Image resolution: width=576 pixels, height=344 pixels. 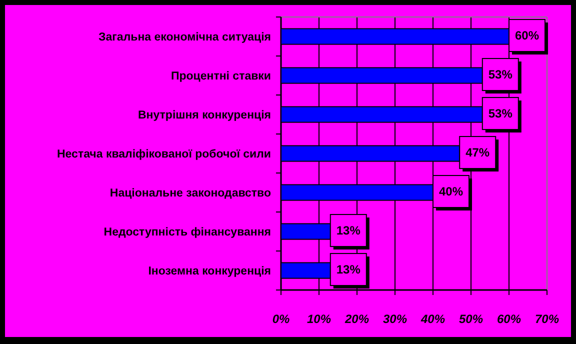 I want to click on y-tick-label: Нестача кваліфікованої робочої сили, so click(x=164, y=154).